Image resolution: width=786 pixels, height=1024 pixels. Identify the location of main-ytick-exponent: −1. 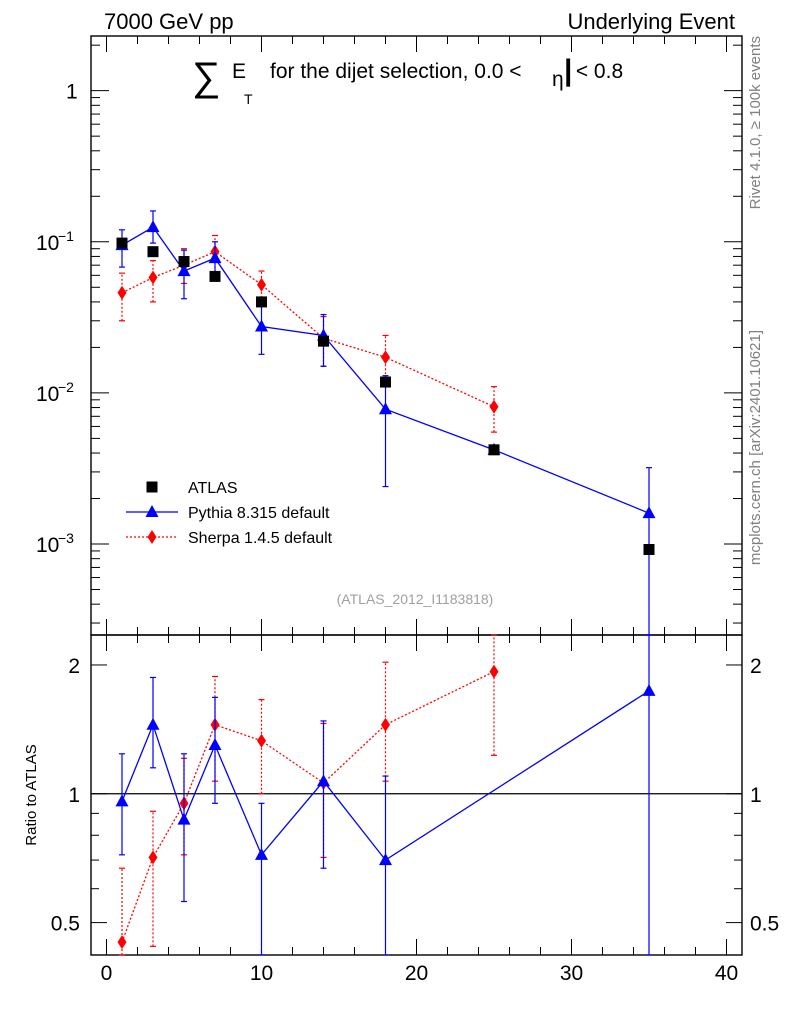
(66, 236).